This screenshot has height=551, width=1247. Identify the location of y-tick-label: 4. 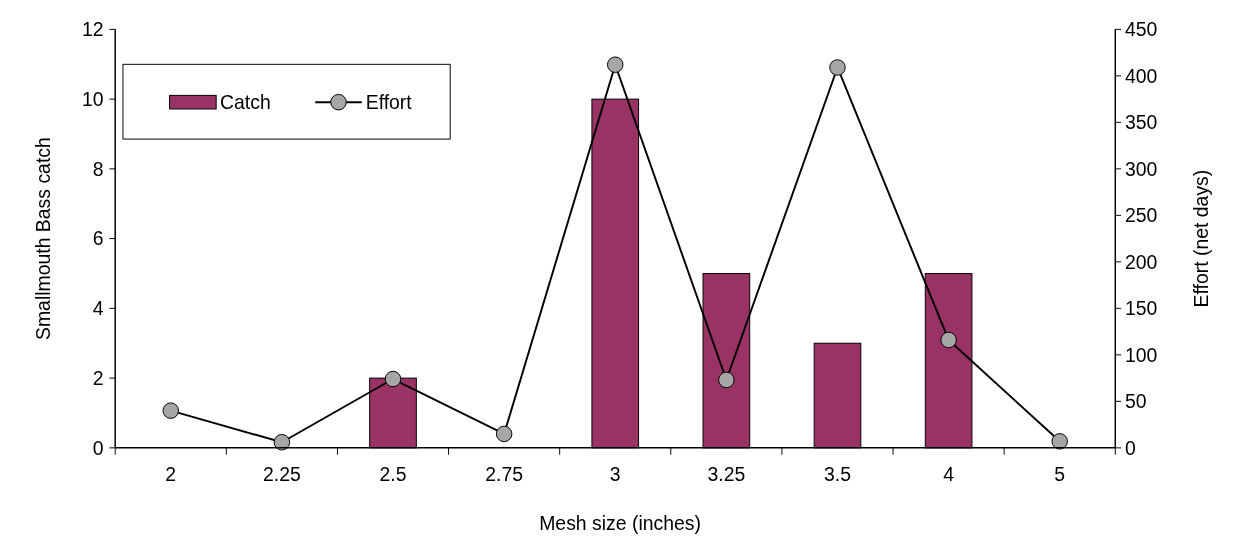
(98, 308).